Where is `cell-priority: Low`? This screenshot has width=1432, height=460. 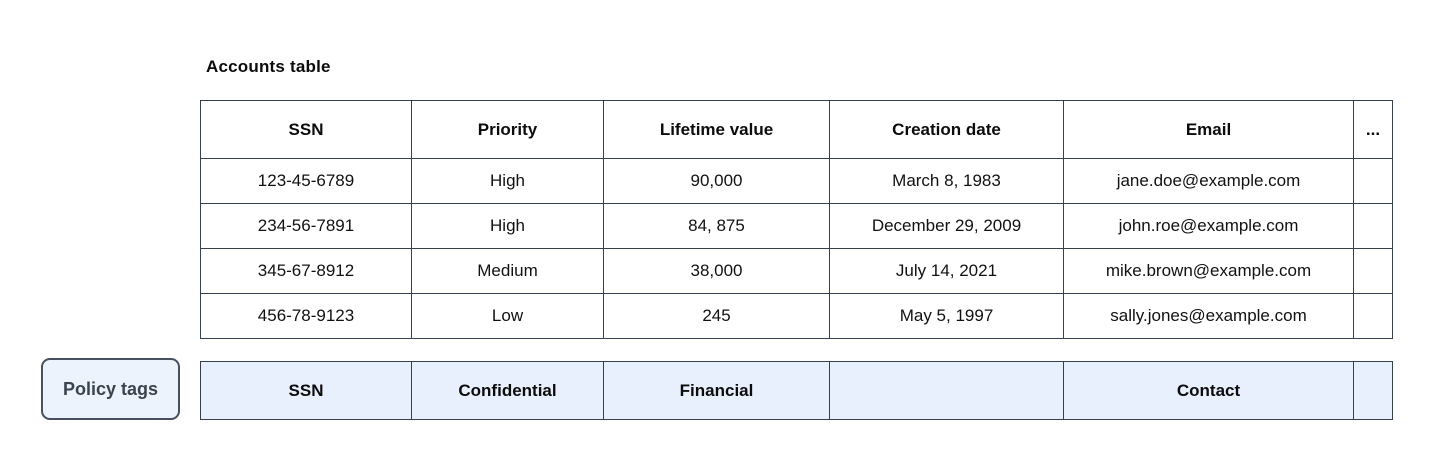
cell-priority: Low is located at coordinates (507, 316).